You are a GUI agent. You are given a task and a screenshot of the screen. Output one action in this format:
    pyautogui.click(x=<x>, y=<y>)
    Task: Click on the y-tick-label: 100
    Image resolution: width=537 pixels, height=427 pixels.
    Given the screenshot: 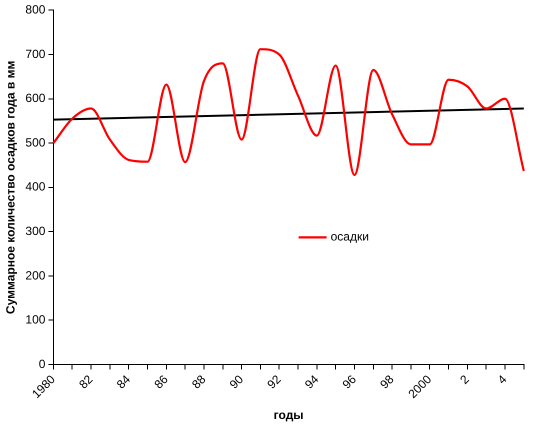 What is the action you would take?
    pyautogui.click(x=35, y=319)
    